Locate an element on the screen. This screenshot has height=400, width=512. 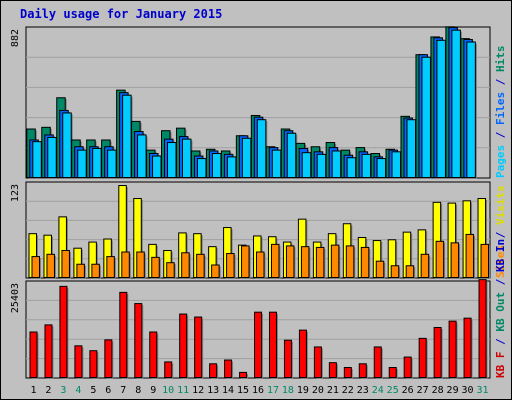
panel-hits-files-pages-legend: Pages / Files / Hits is located at coordinates (500, 112).